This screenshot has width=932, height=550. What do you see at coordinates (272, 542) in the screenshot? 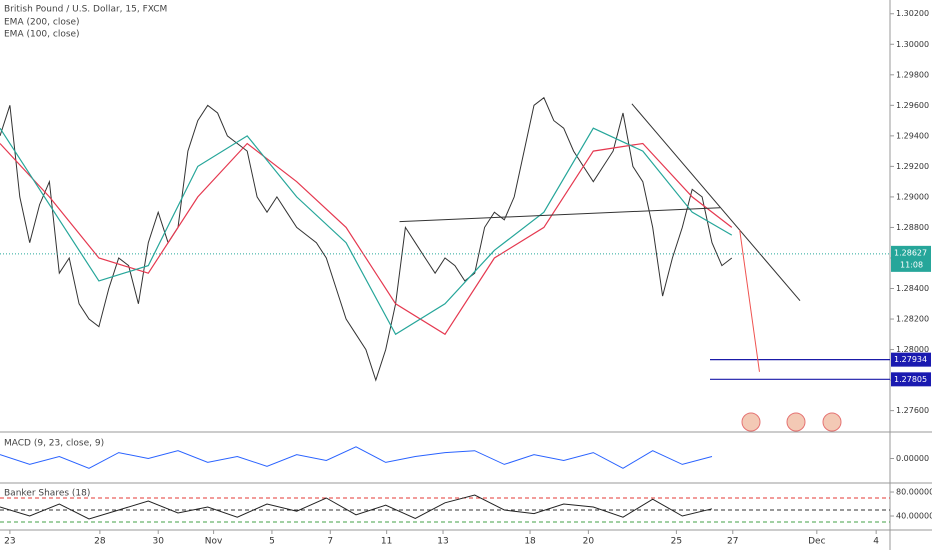
I see `x-tick-label: 5` at bounding box center [272, 542].